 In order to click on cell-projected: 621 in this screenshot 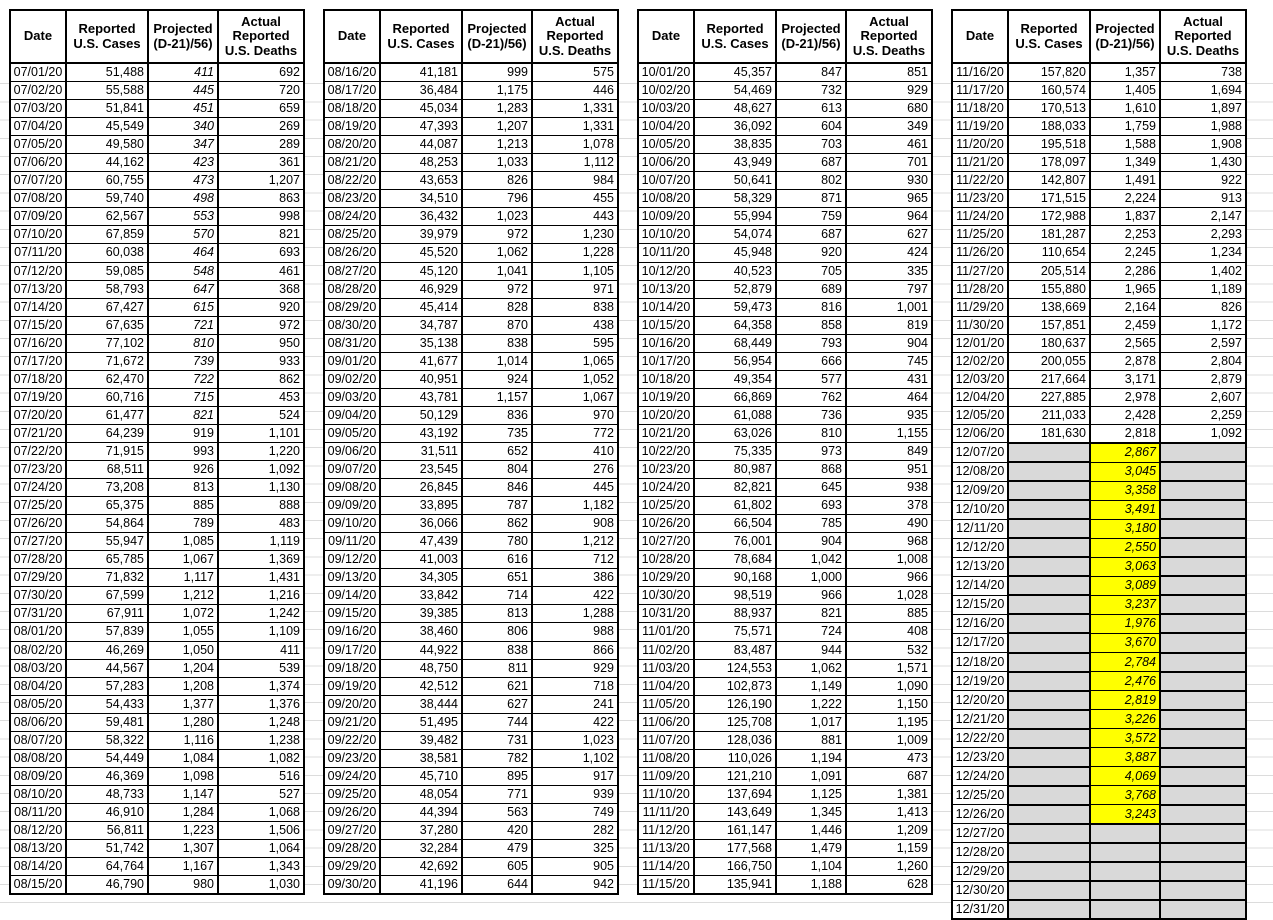, I will do `click(497, 686)`.